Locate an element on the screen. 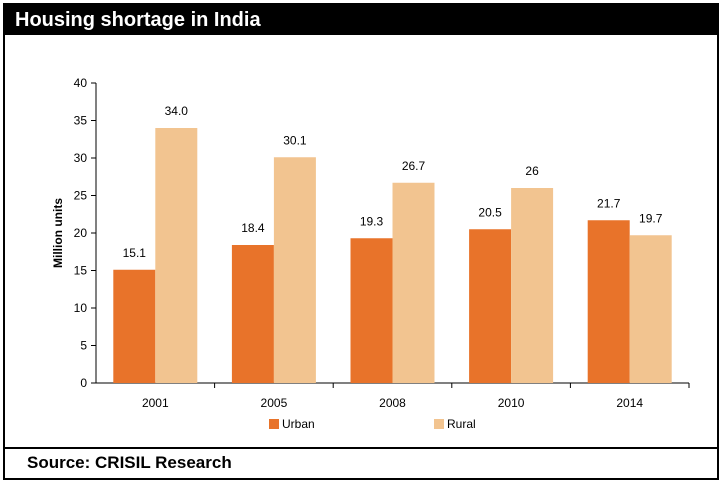 The height and width of the screenshot is (486, 724). y-tick-label: 30 is located at coordinates (81, 158).